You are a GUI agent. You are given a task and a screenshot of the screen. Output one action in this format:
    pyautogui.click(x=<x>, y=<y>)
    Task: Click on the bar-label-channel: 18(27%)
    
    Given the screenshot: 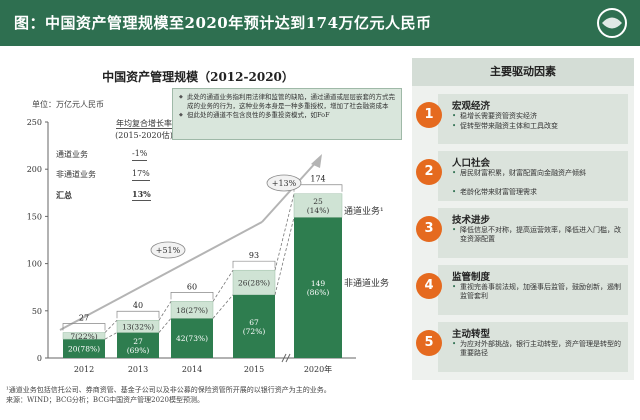 What is the action you would take?
    pyautogui.click(x=192, y=310)
    